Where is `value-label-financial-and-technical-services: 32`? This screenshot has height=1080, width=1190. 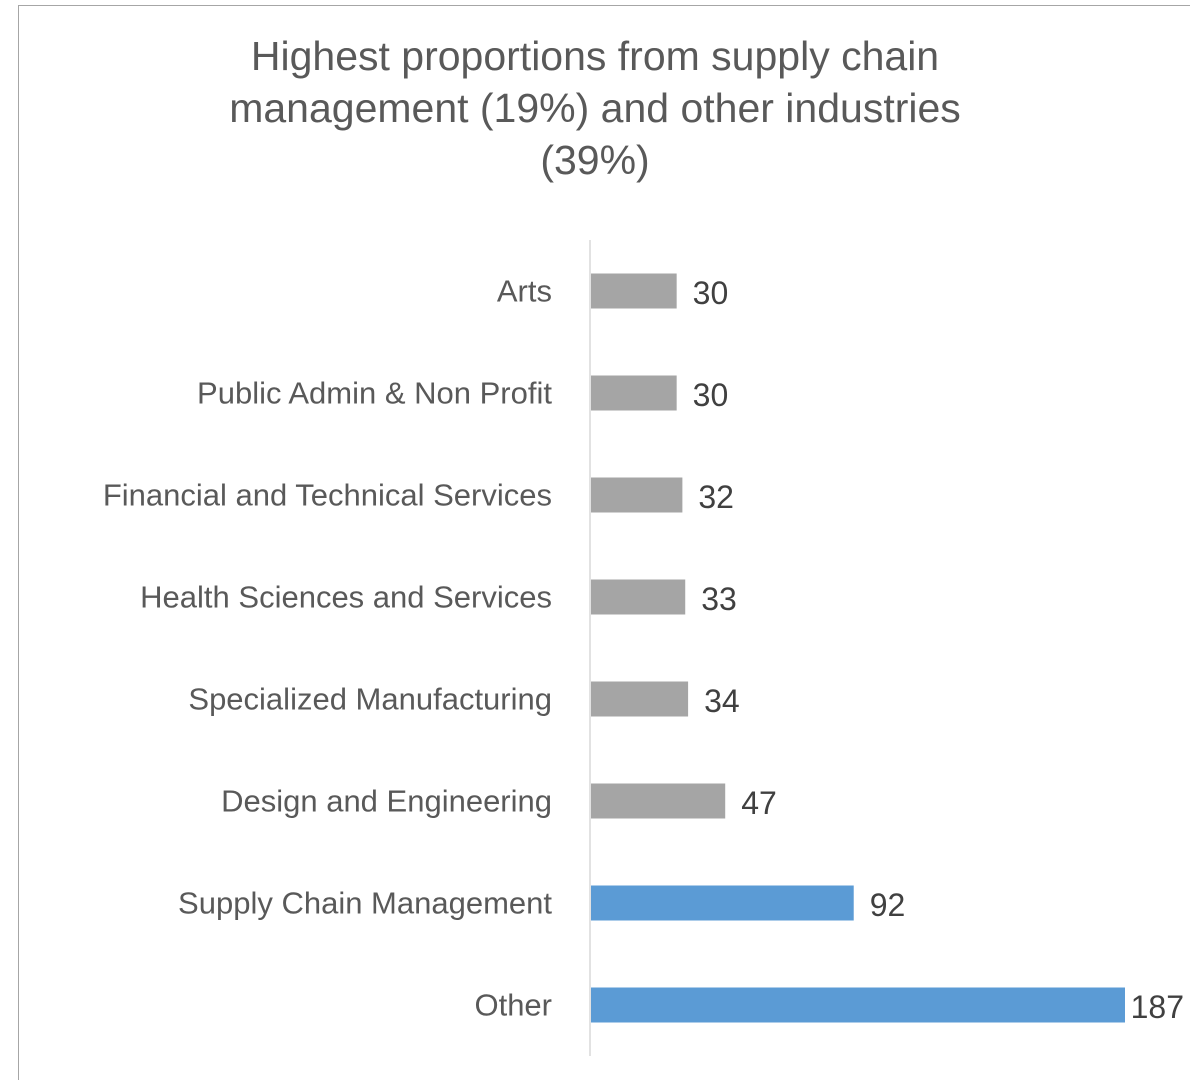
value-label-financial-and-technical-services: 32 is located at coordinates (716, 497).